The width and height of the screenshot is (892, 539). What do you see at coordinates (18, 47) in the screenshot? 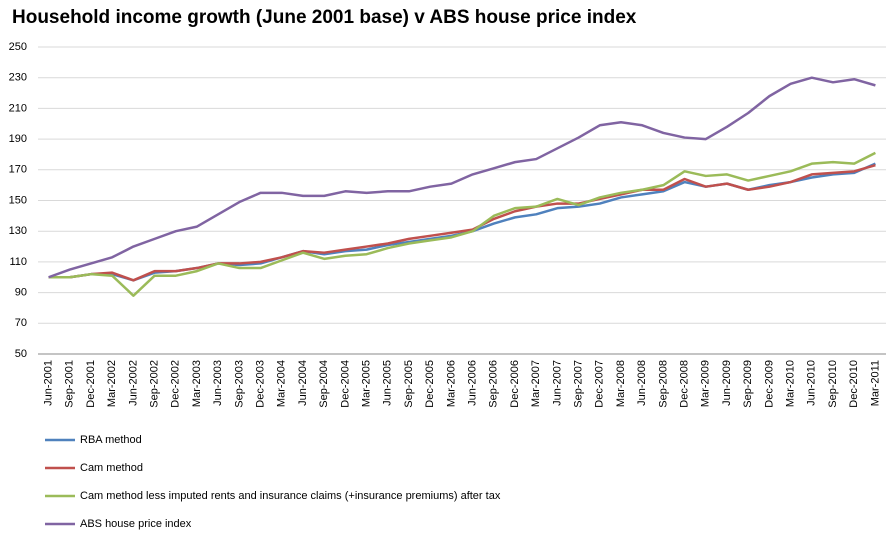
I see `y-tick-label: 250` at bounding box center [18, 47].